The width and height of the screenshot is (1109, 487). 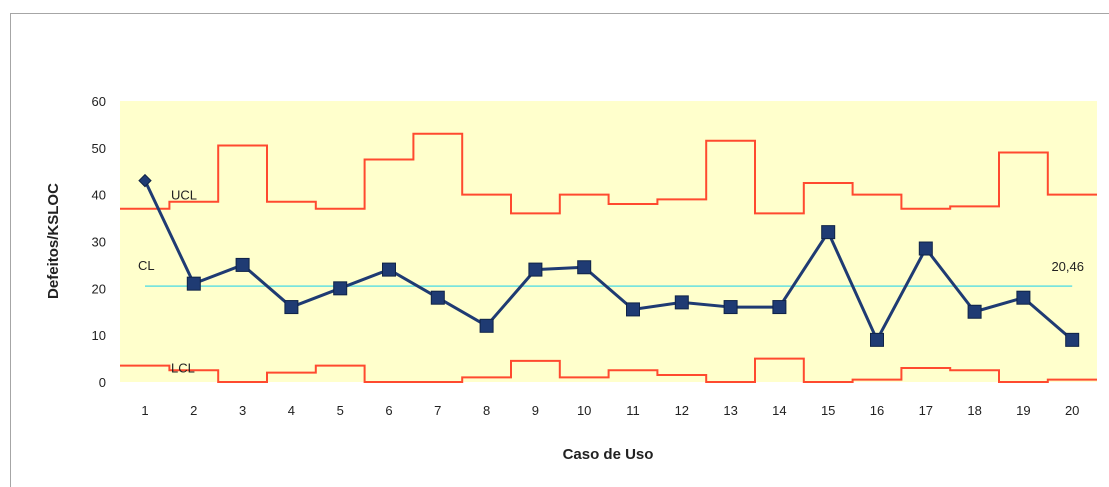 What do you see at coordinates (242, 410) in the screenshot?
I see `x-tick-label: 3` at bounding box center [242, 410].